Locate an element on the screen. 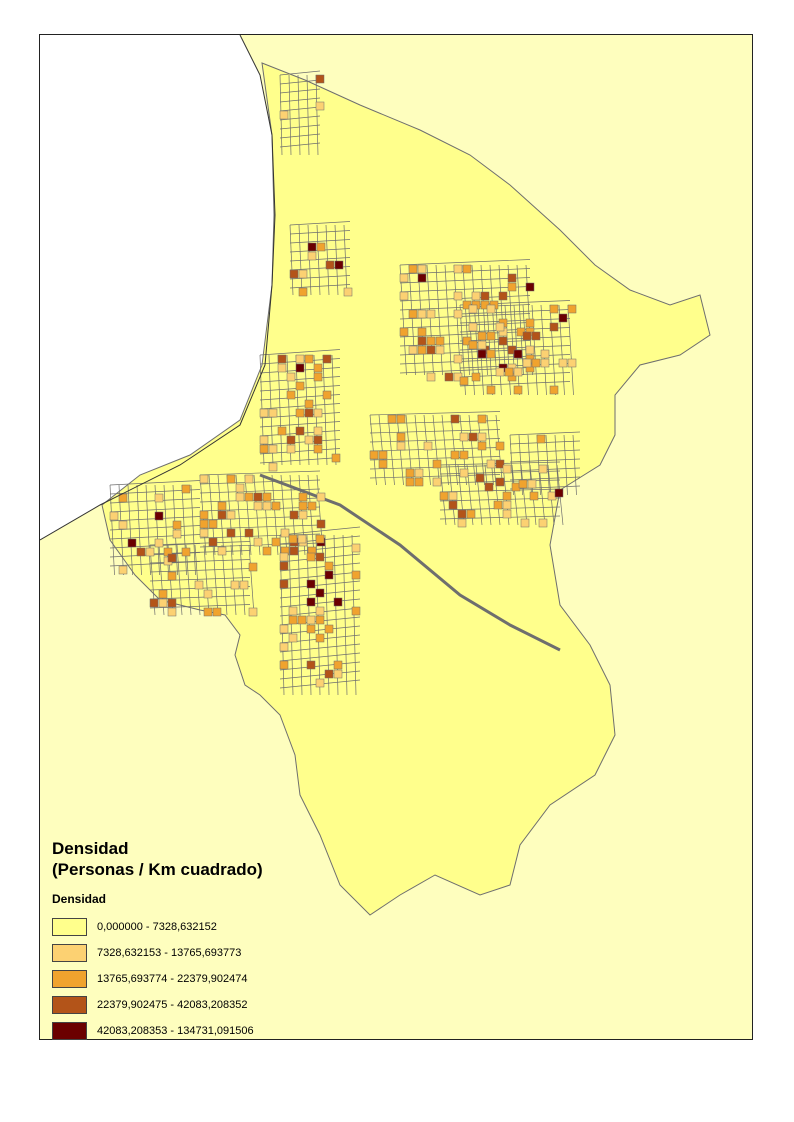 The height and width of the screenshot is (1122, 794). legend-item: 0,000000 - 7328,632152 is located at coordinates (202, 927).